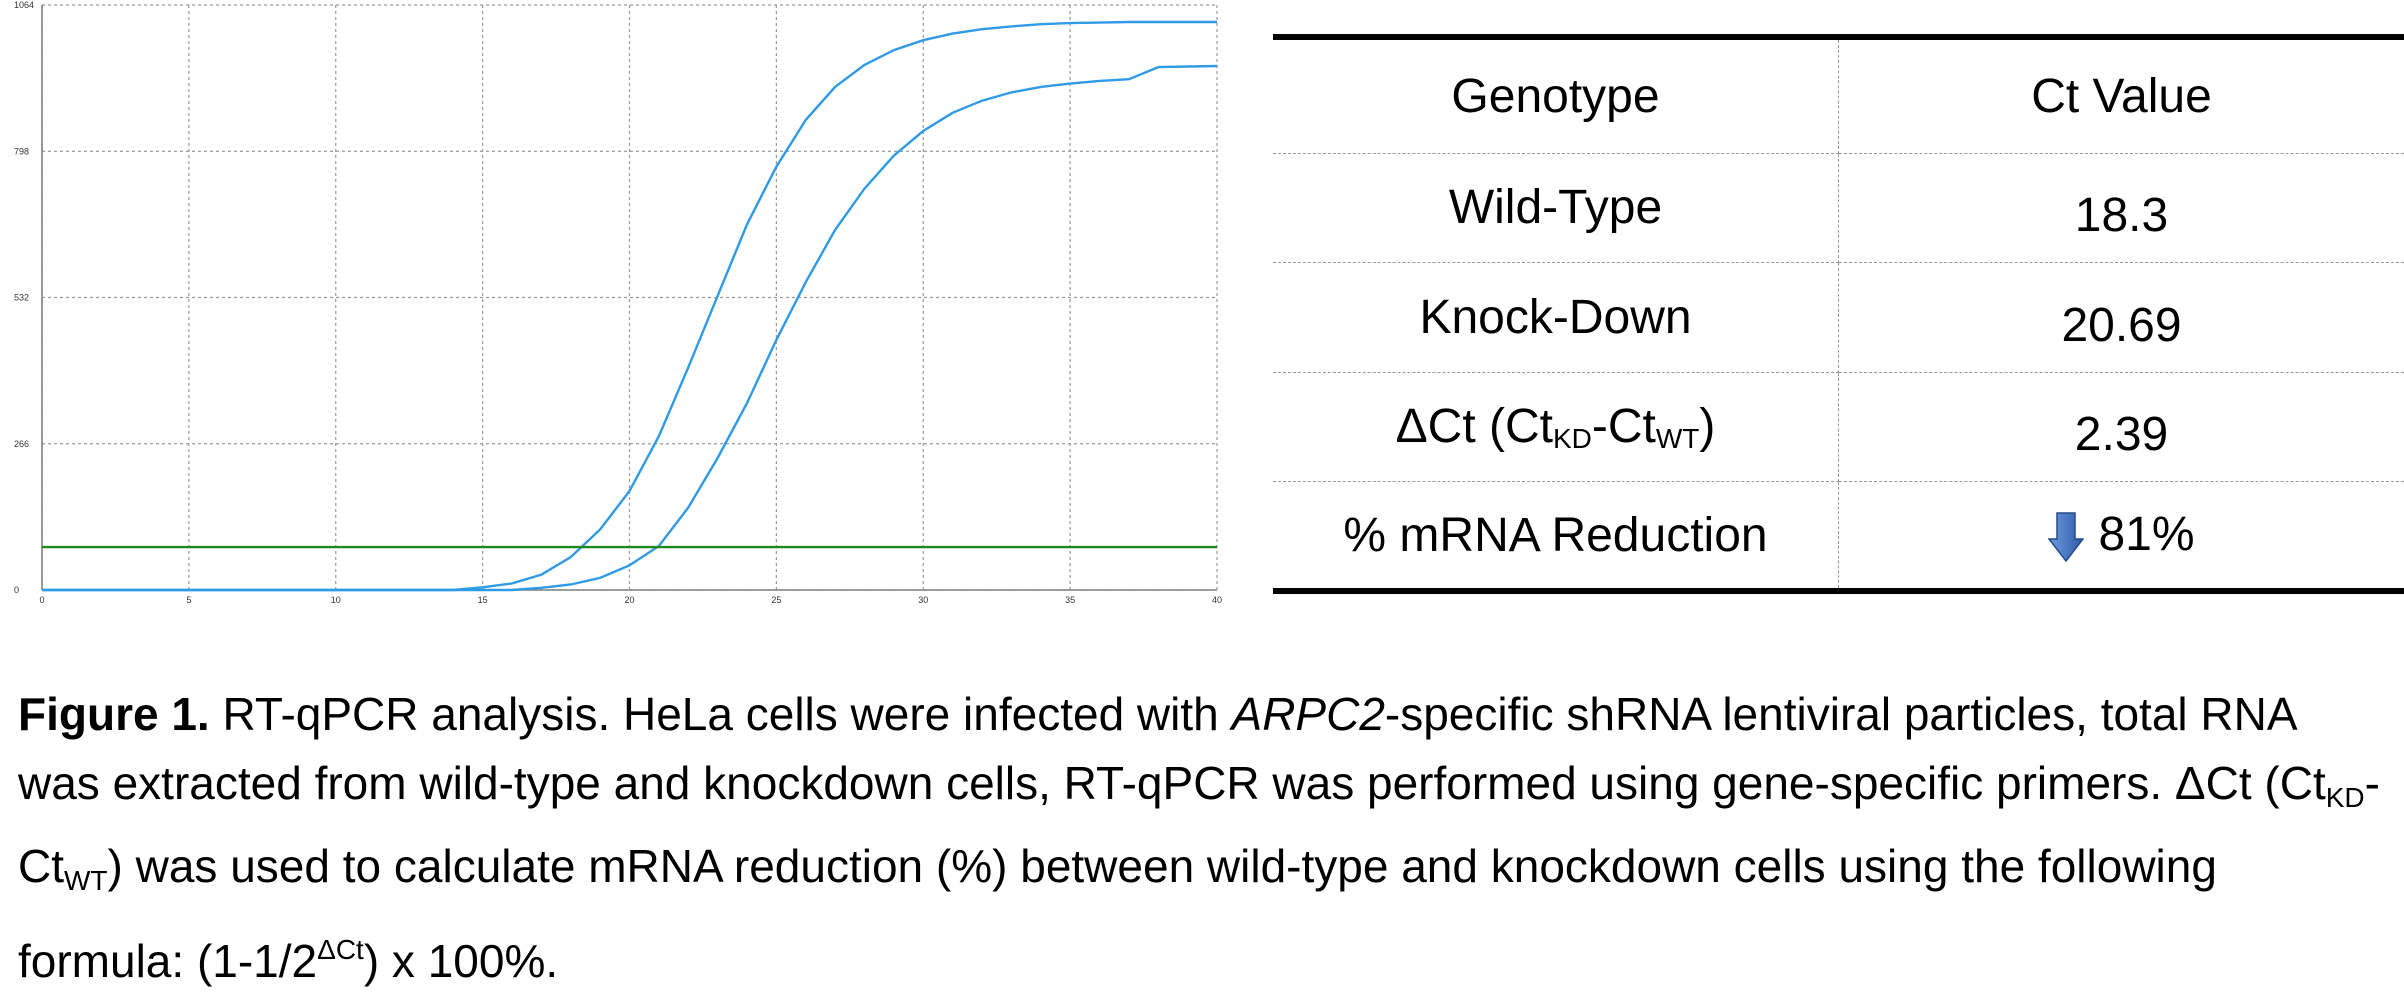  I want to click on ct-text: 81%, so click(2146, 534).